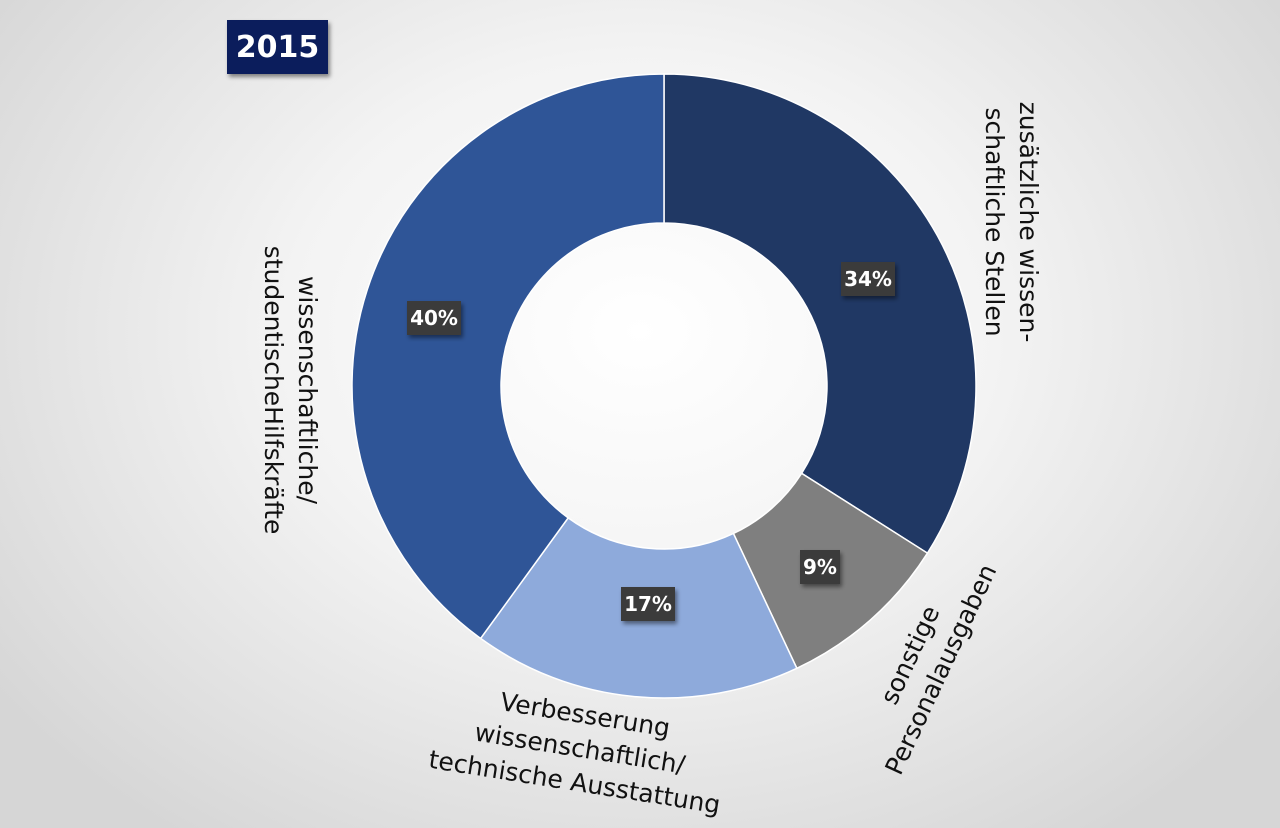 The image size is (1280, 828). I want to click on value-label-zusaetzliche-stellen: 34%, so click(868, 279).